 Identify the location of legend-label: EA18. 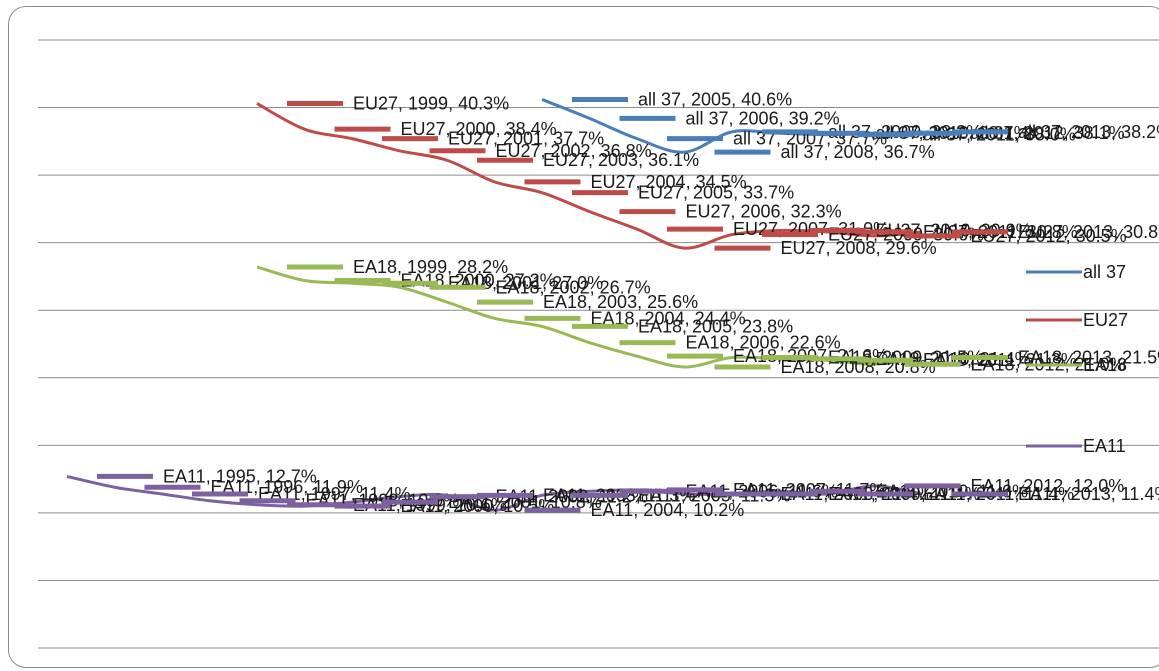
(1105, 365).